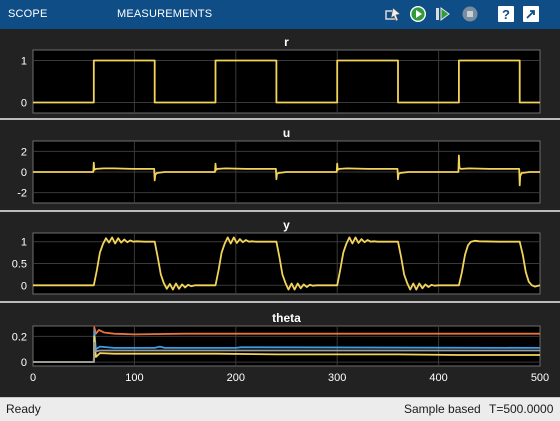 The height and width of the screenshot is (421, 560). I want to click on y-tick-label: 0.5, so click(19, 265).